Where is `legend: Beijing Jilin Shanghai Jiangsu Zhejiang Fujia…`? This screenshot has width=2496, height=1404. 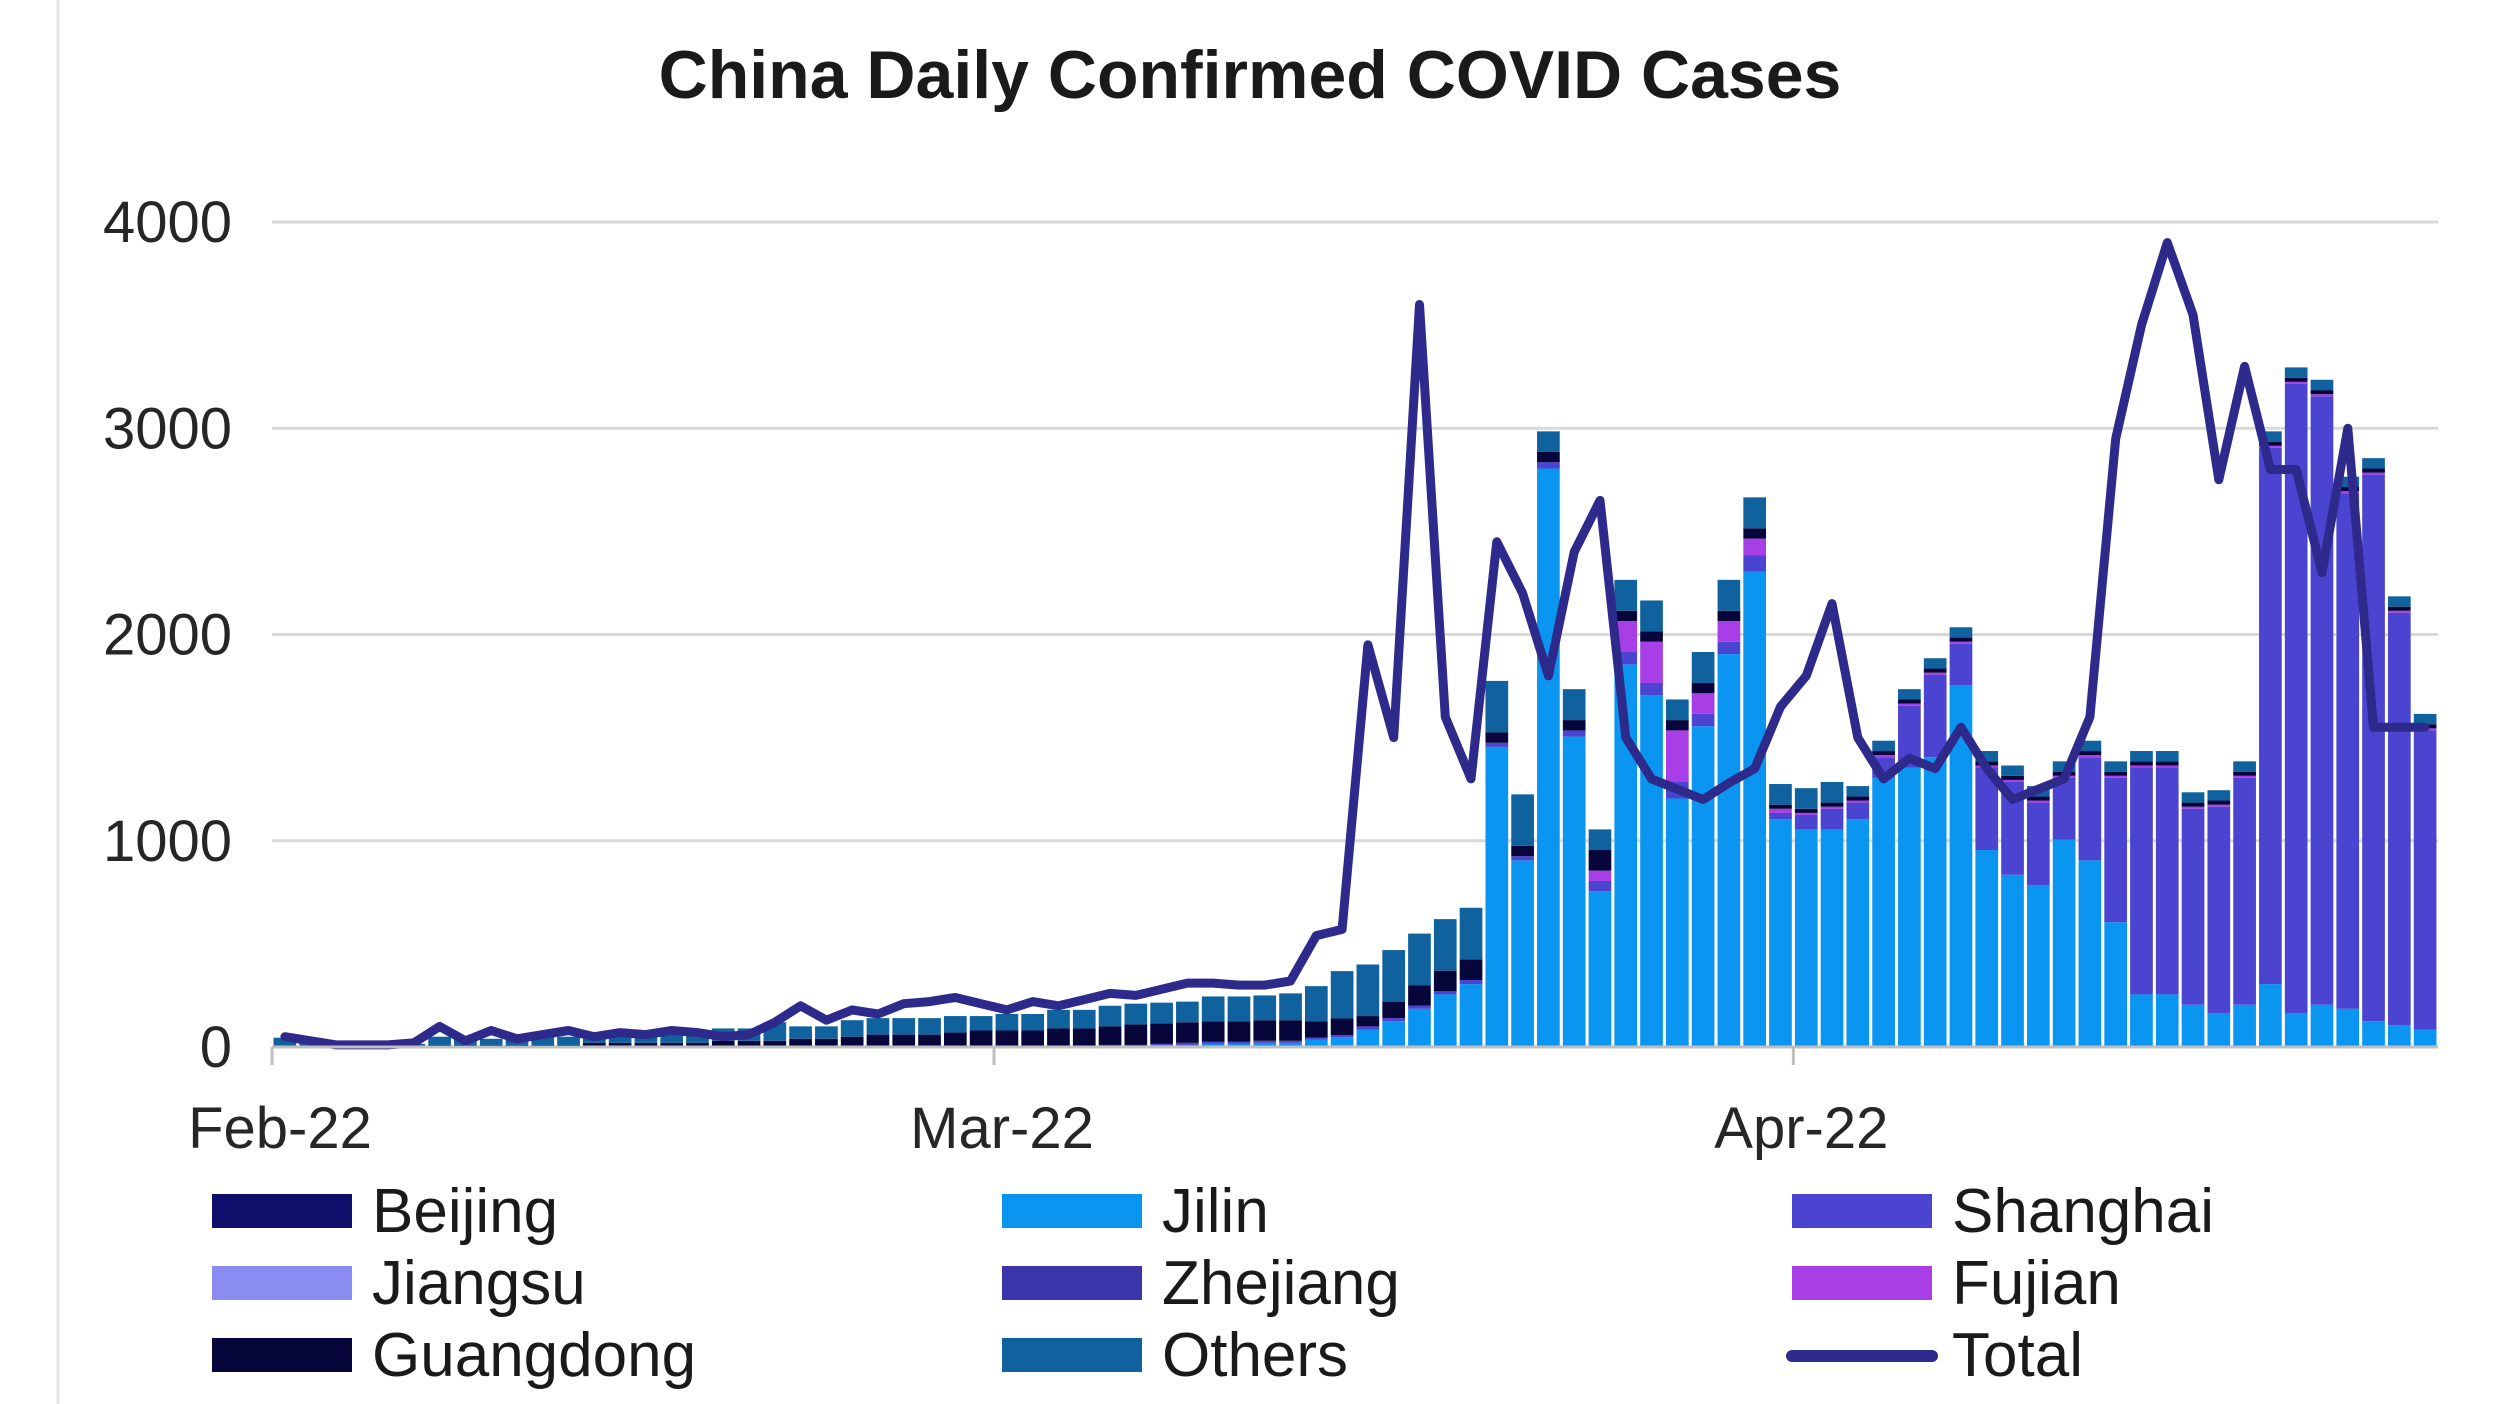
legend: Beijing Jilin Shanghai Jiangsu Zhejiang Fujia… is located at coordinates (1213, 1283).